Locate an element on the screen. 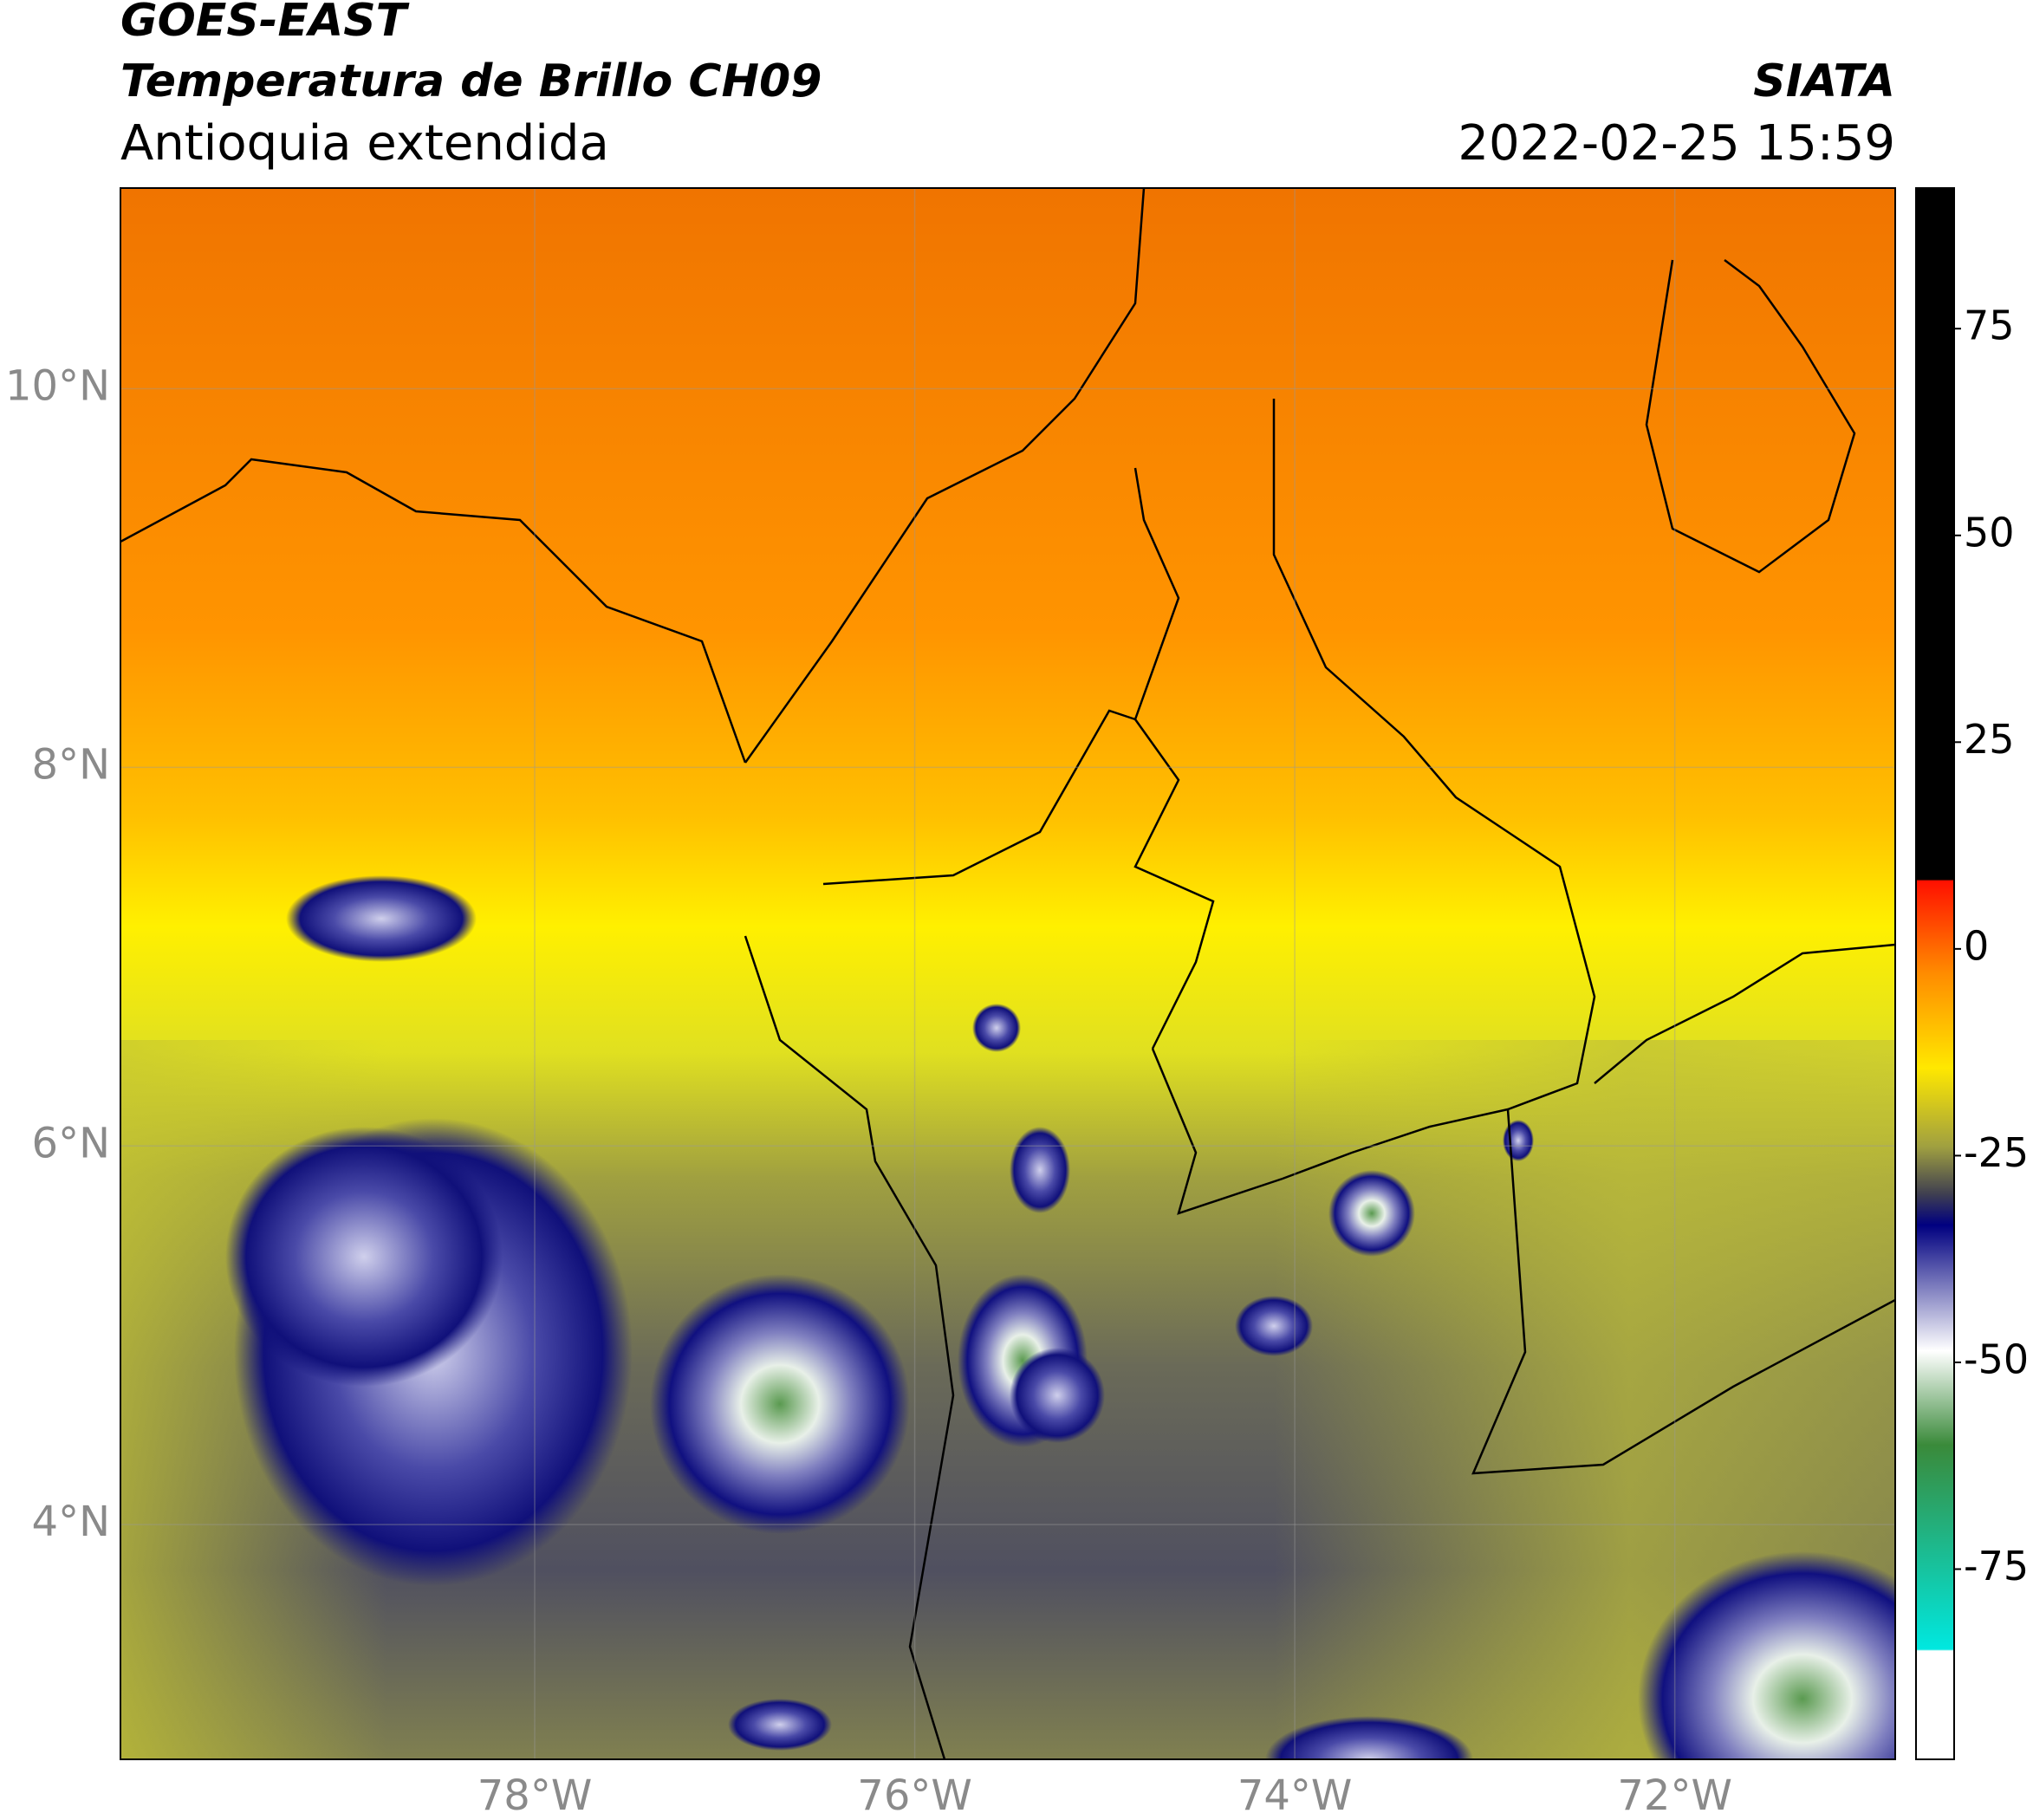 The width and height of the screenshot is (2033, 1820). colorbar-tick-label: -50 is located at coordinates (1997, 1359).